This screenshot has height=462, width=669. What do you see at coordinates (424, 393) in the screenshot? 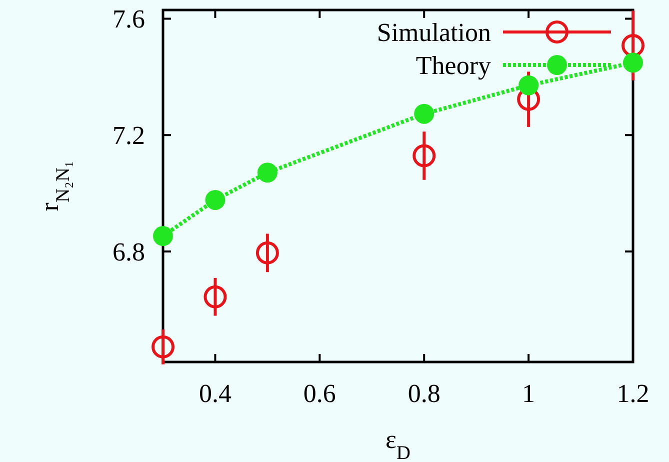
I see `x-tick-label: 0.8` at bounding box center [424, 393].